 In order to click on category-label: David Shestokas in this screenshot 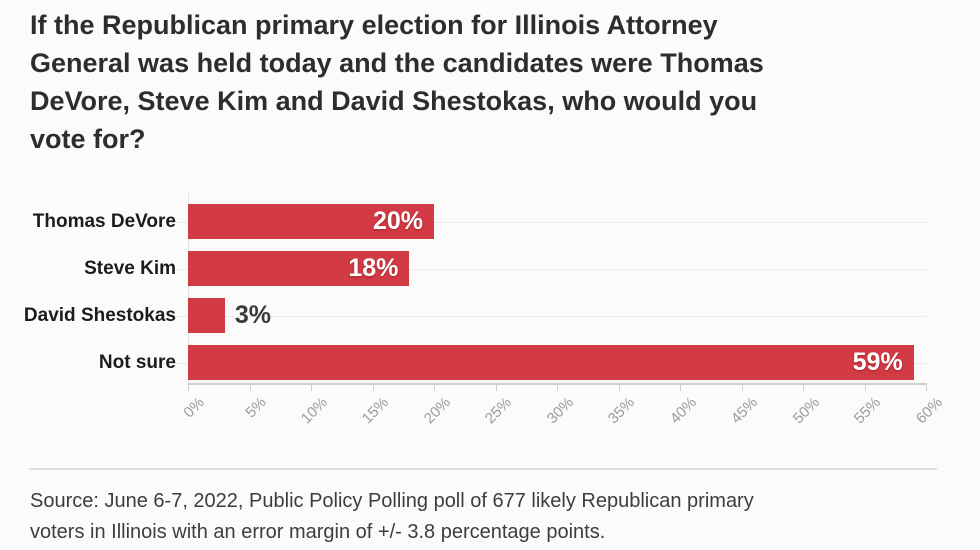, I will do `click(99, 315)`.